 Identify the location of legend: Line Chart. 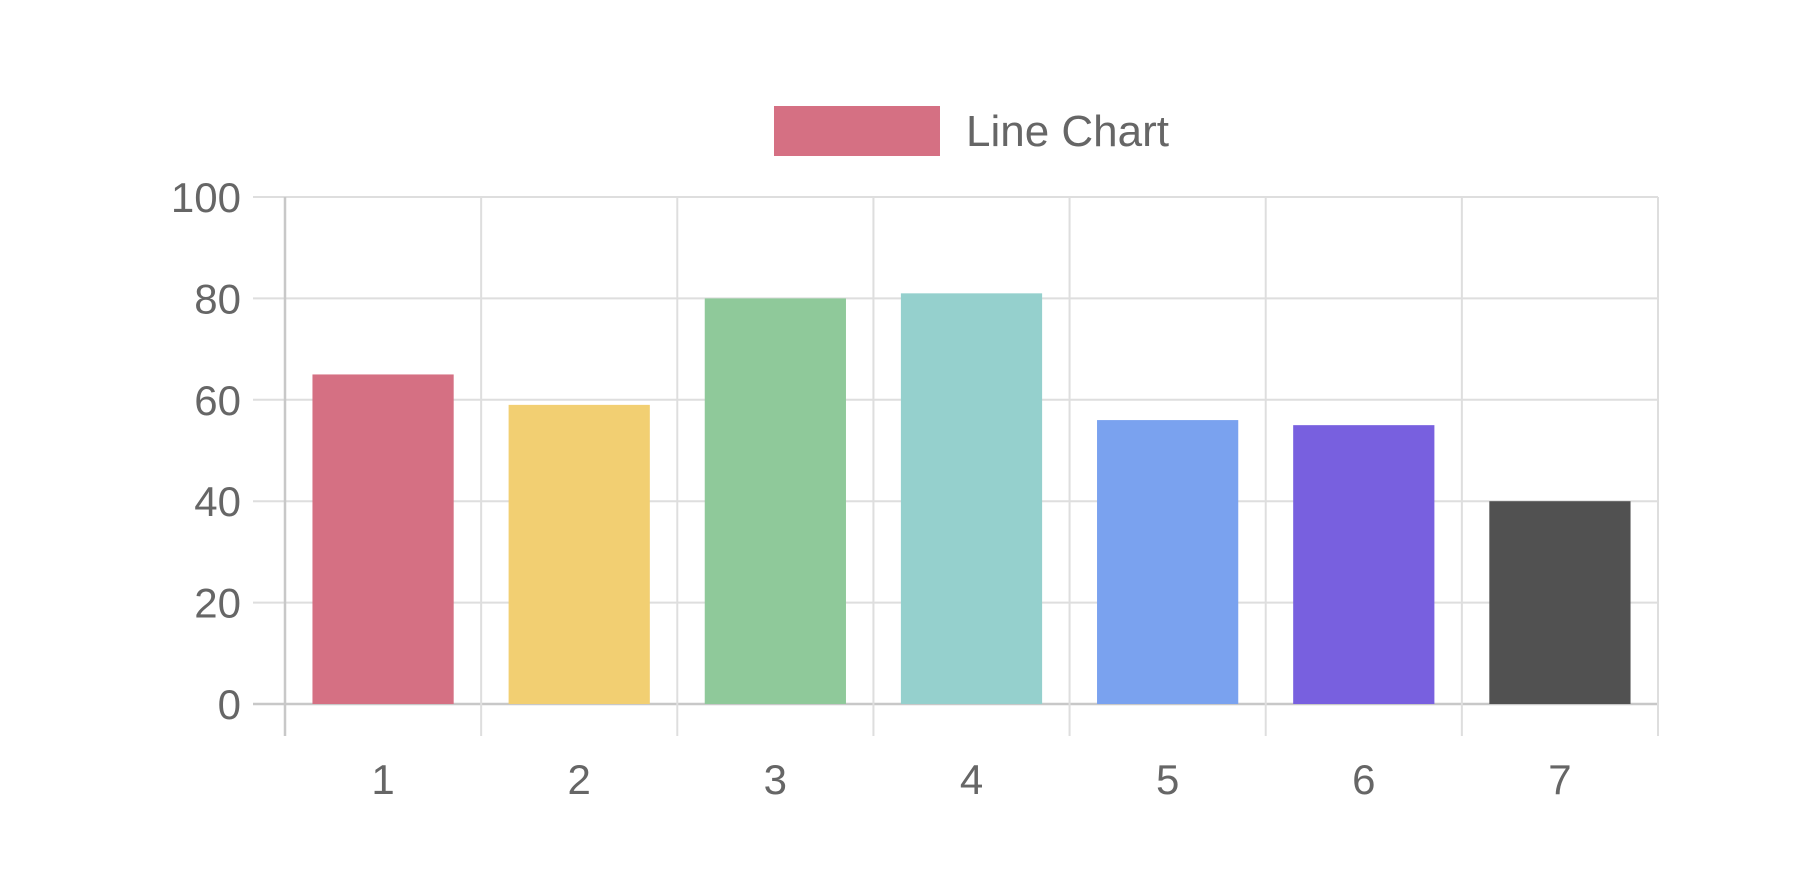
(971, 131).